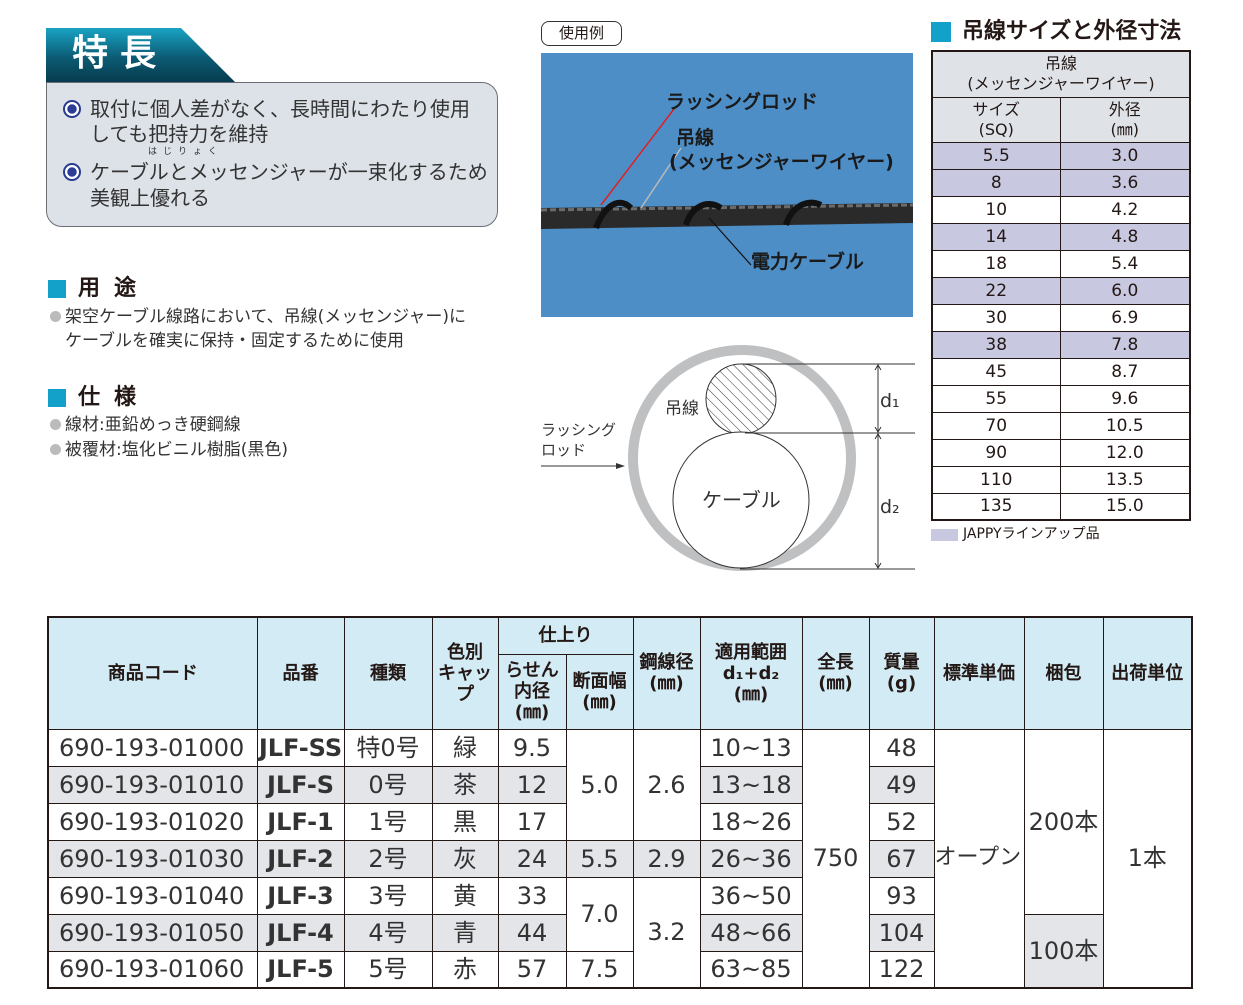 This screenshot has height=1005, width=1243. Describe the element at coordinates (152, 858) in the screenshot. I see `product-code-cell: 690-193-01030` at that location.